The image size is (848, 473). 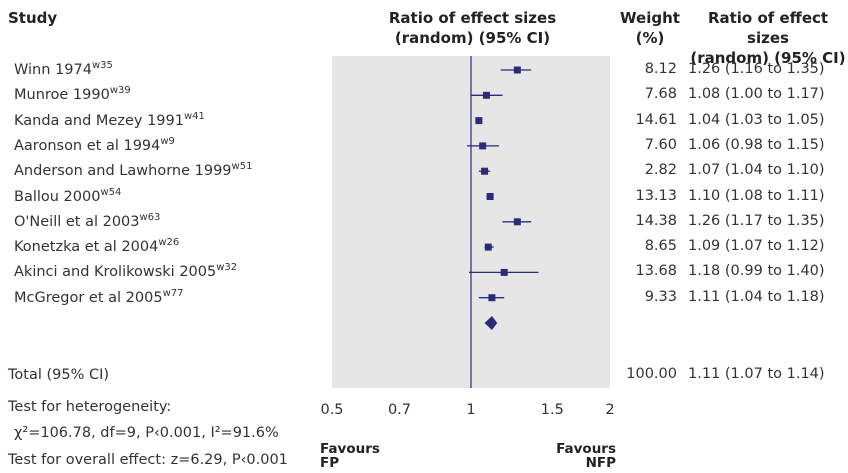 What do you see at coordinates (150, 217) in the screenshot?
I see `study-reference: w63` at bounding box center [150, 217].